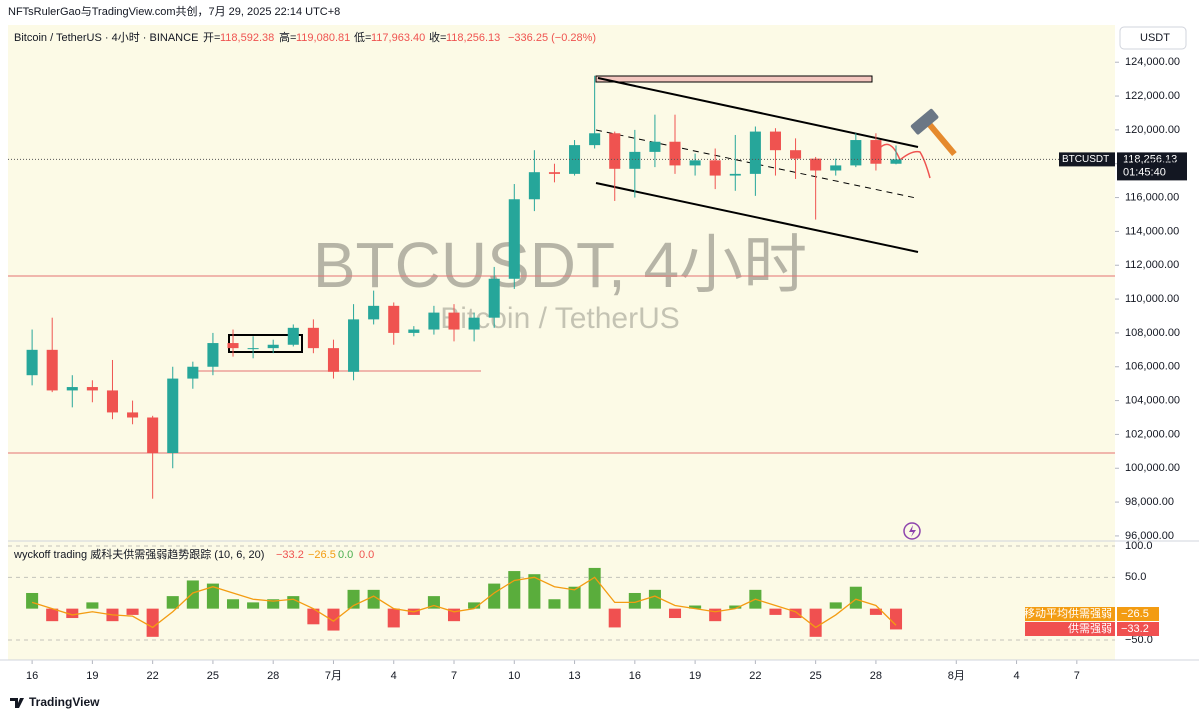 Image resolution: width=1199 pixels, height=718 pixels. I want to click on value-tag, so click(1138, 614).